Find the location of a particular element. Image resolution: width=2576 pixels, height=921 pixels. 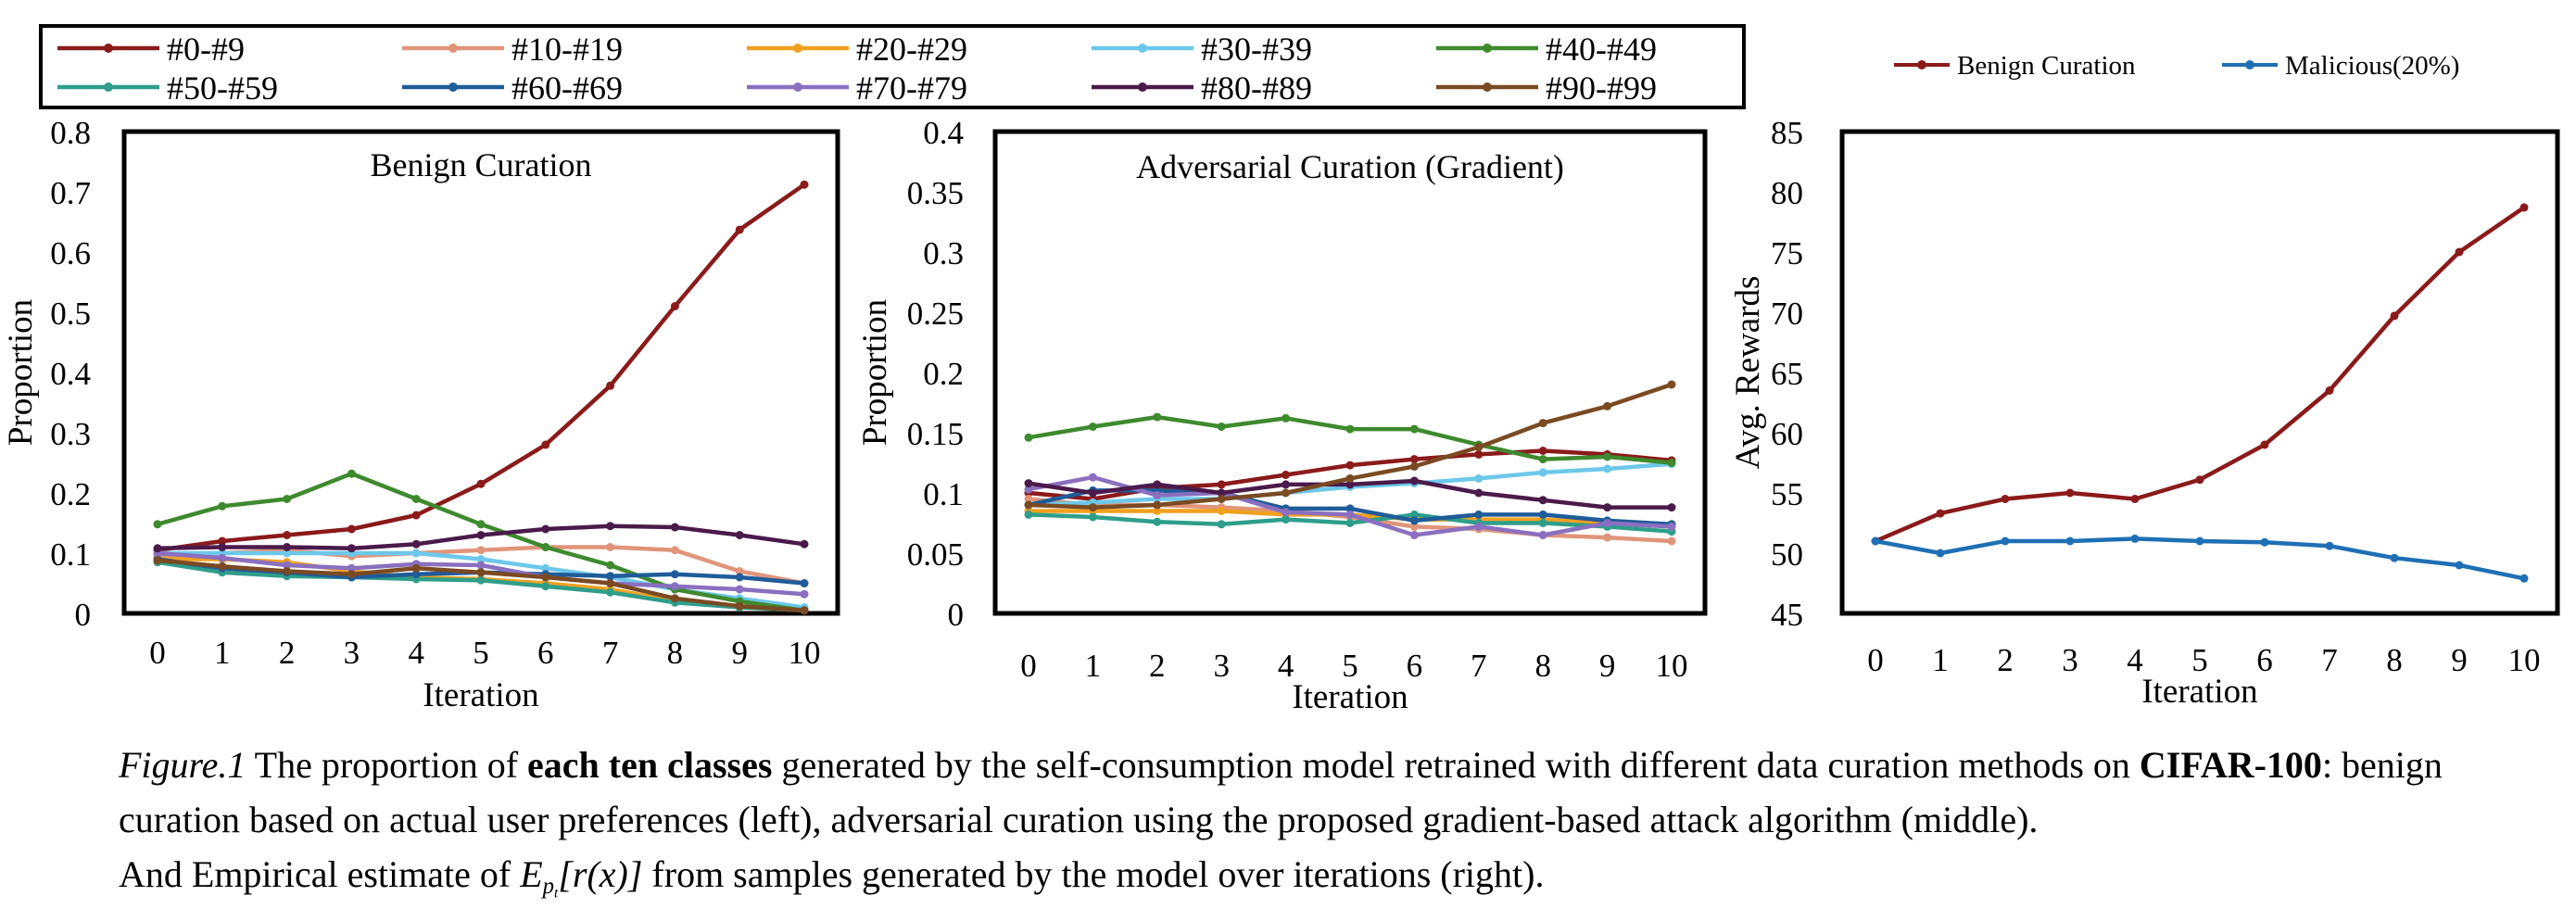

legend-item-90-99: #90-#99 is located at coordinates (1547, 88).